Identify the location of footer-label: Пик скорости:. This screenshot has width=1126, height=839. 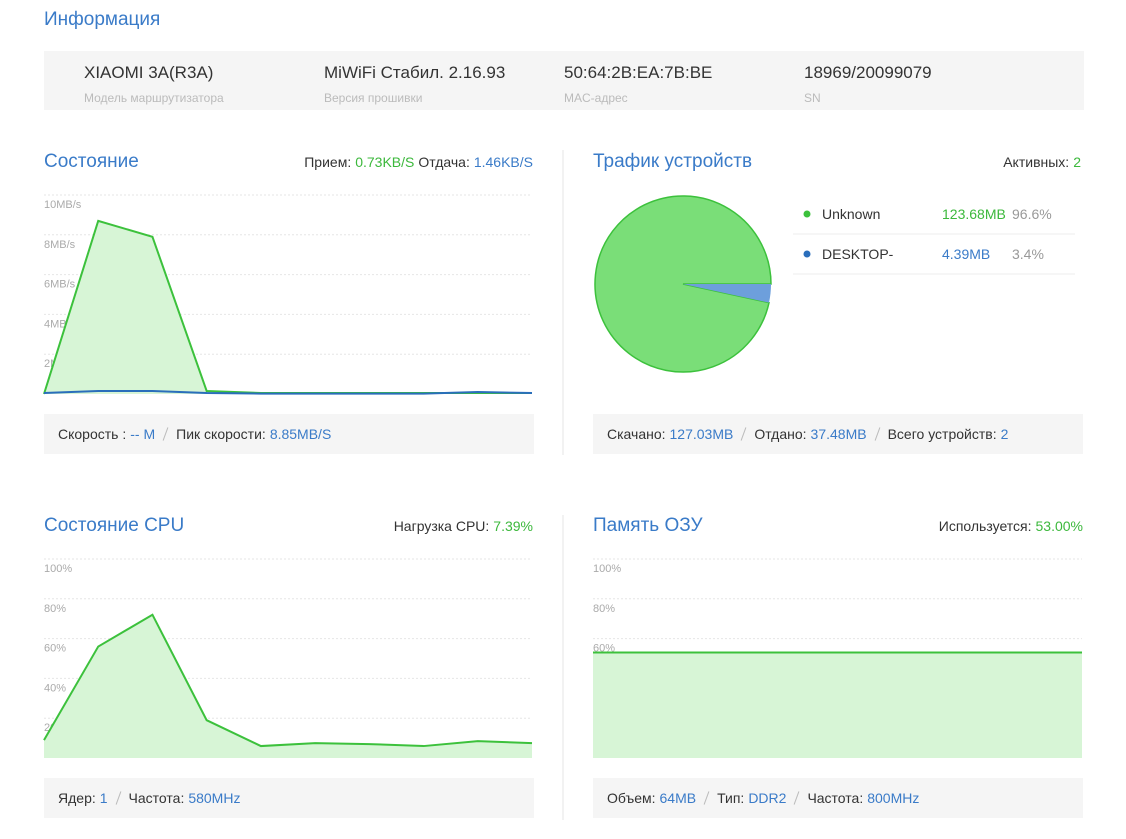
(221, 434).